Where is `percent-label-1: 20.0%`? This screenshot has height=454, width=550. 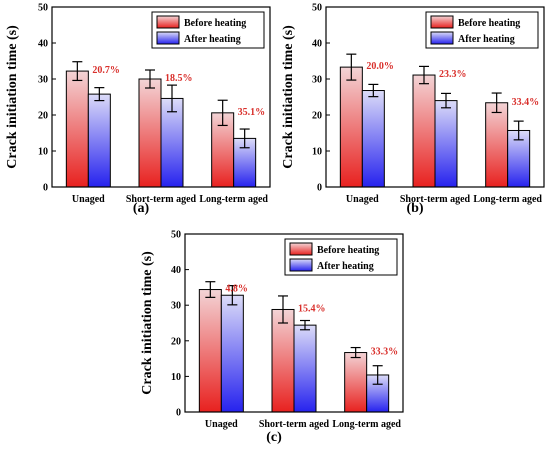
percent-label-1: 20.0% is located at coordinates (380, 66).